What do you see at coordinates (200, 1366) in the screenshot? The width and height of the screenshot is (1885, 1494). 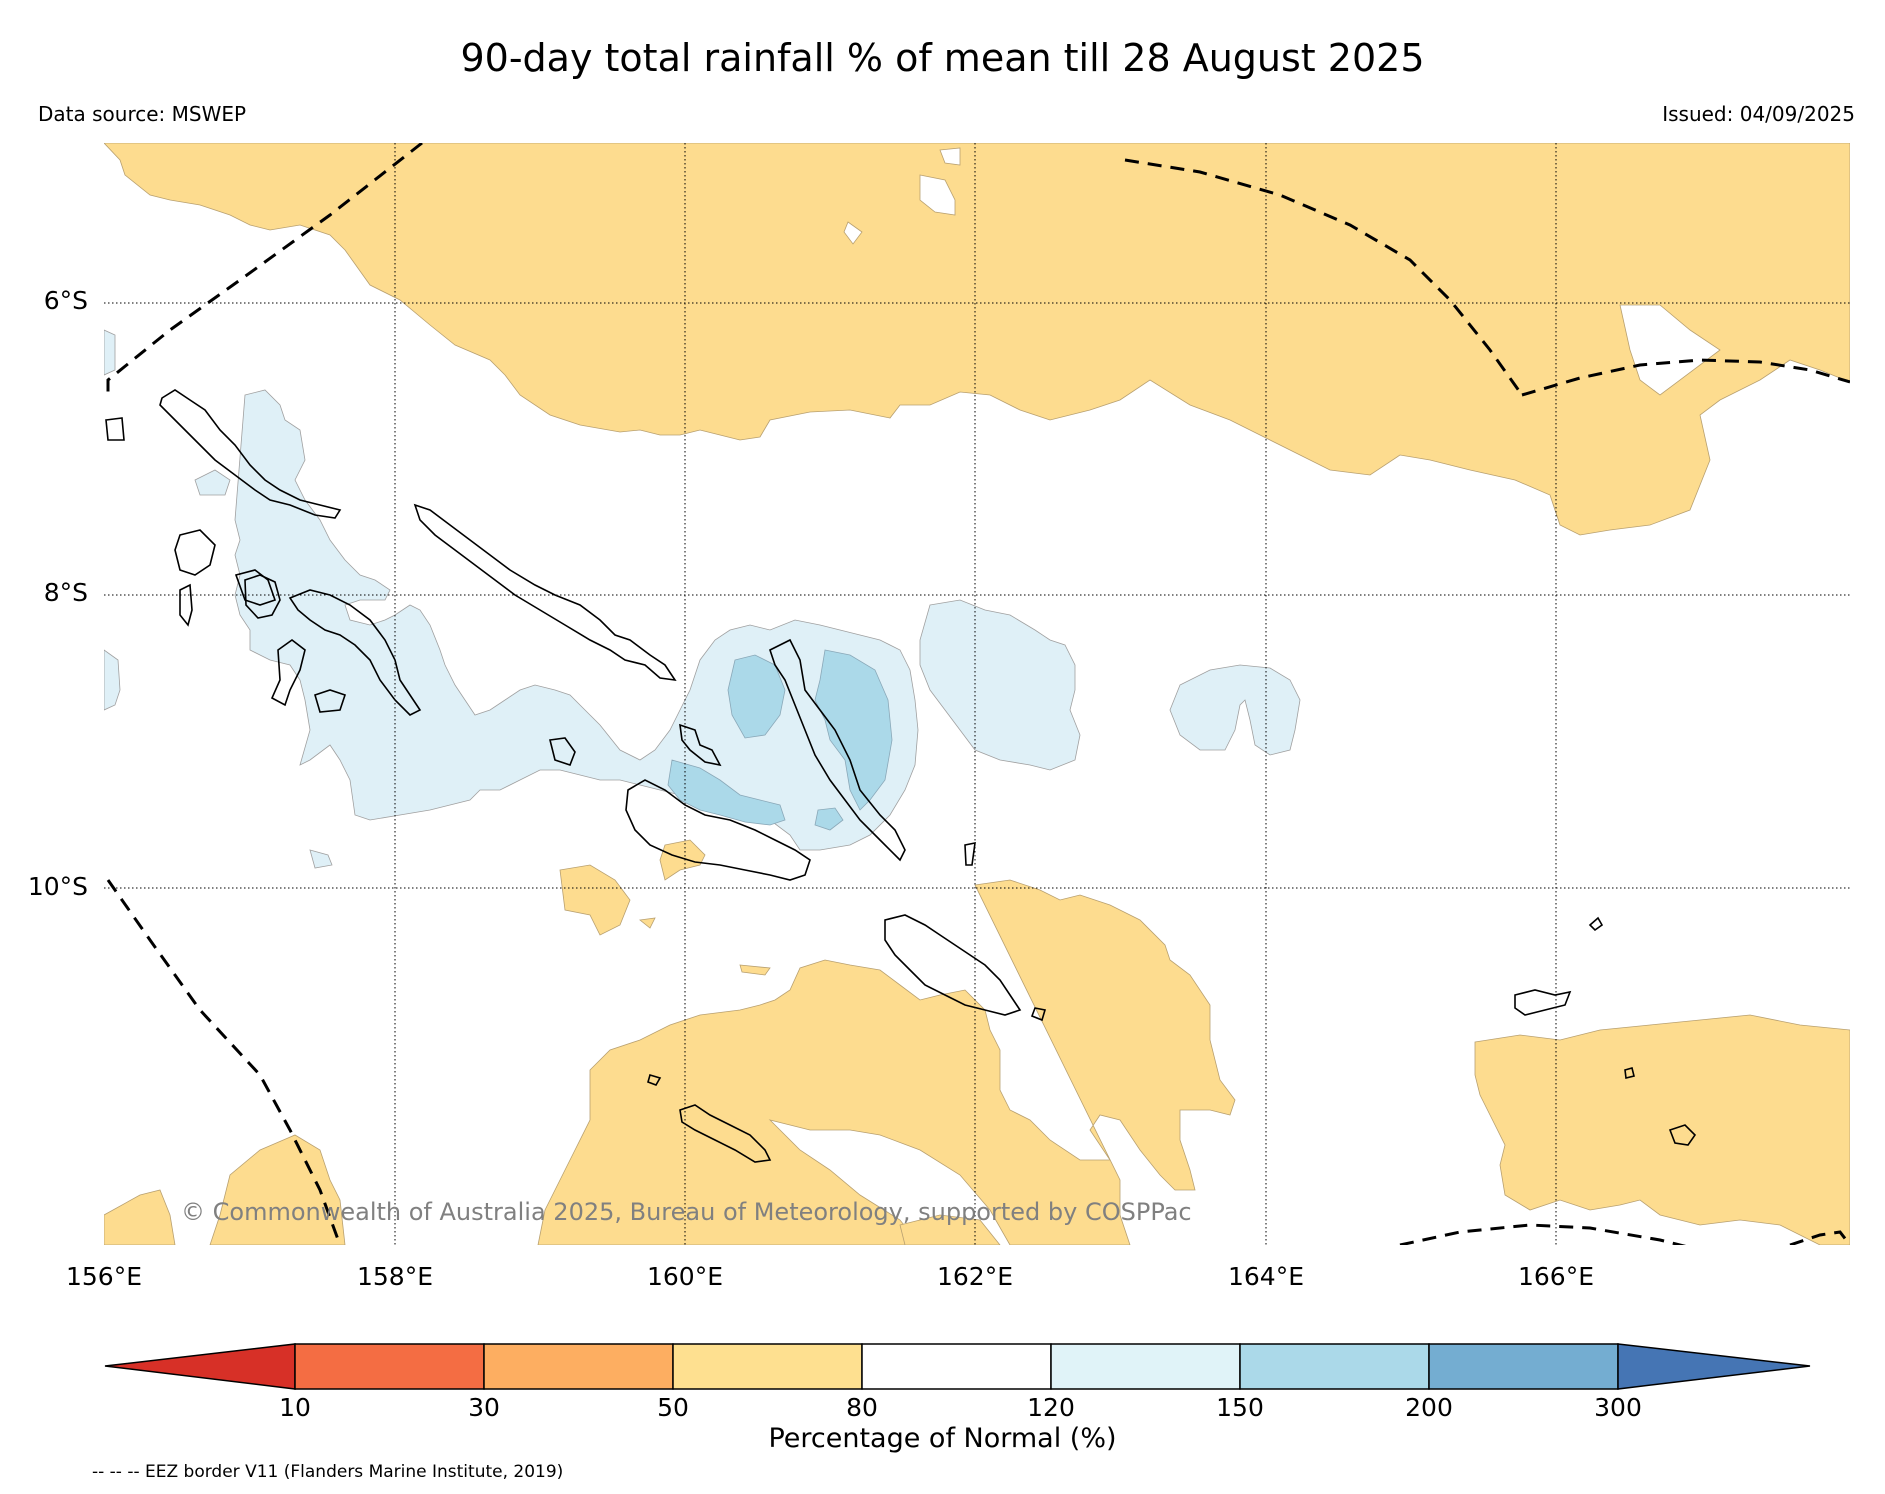 I see `colorbar-extend-low` at bounding box center [200, 1366].